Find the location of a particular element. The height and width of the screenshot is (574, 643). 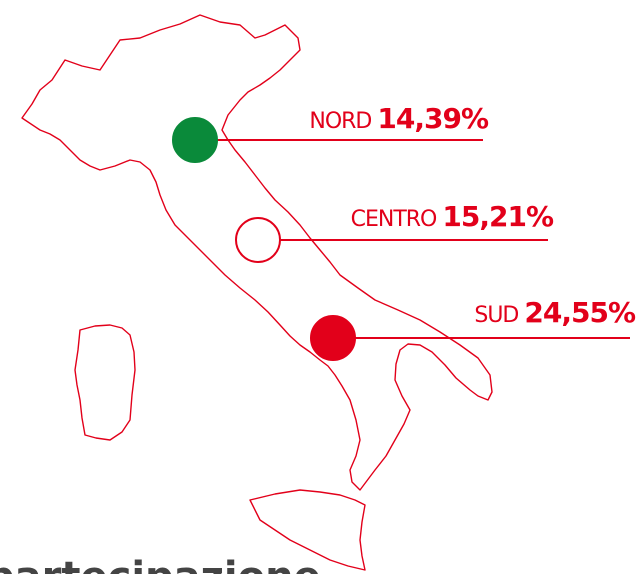

region-label: NORD 14,39% is located at coordinates (399, 118).